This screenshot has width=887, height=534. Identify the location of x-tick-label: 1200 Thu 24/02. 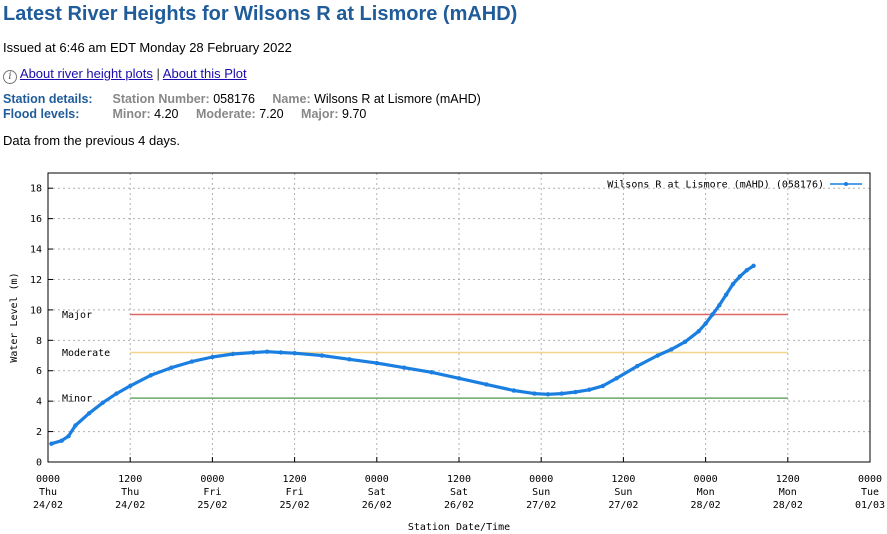
(130, 492).